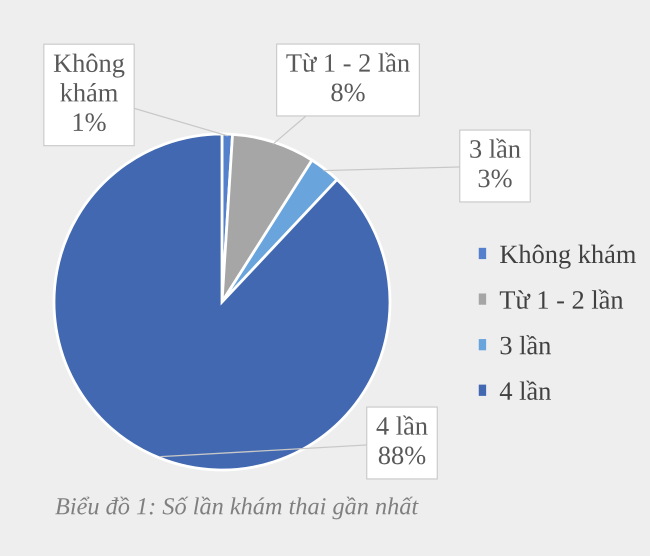 This screenshot has height=556, width=650. What do you see at coordinates (495, 148) in the screenshot?
I see `slice-label: 3 lần` at bounding box center [495, 148].